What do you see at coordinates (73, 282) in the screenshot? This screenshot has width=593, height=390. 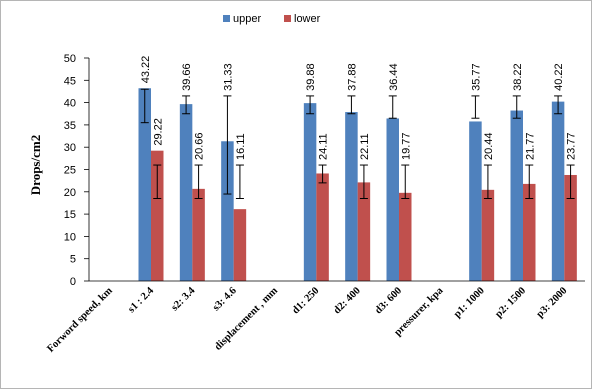 I see `y-tick-label: 0` at bounding box center [73, 282].